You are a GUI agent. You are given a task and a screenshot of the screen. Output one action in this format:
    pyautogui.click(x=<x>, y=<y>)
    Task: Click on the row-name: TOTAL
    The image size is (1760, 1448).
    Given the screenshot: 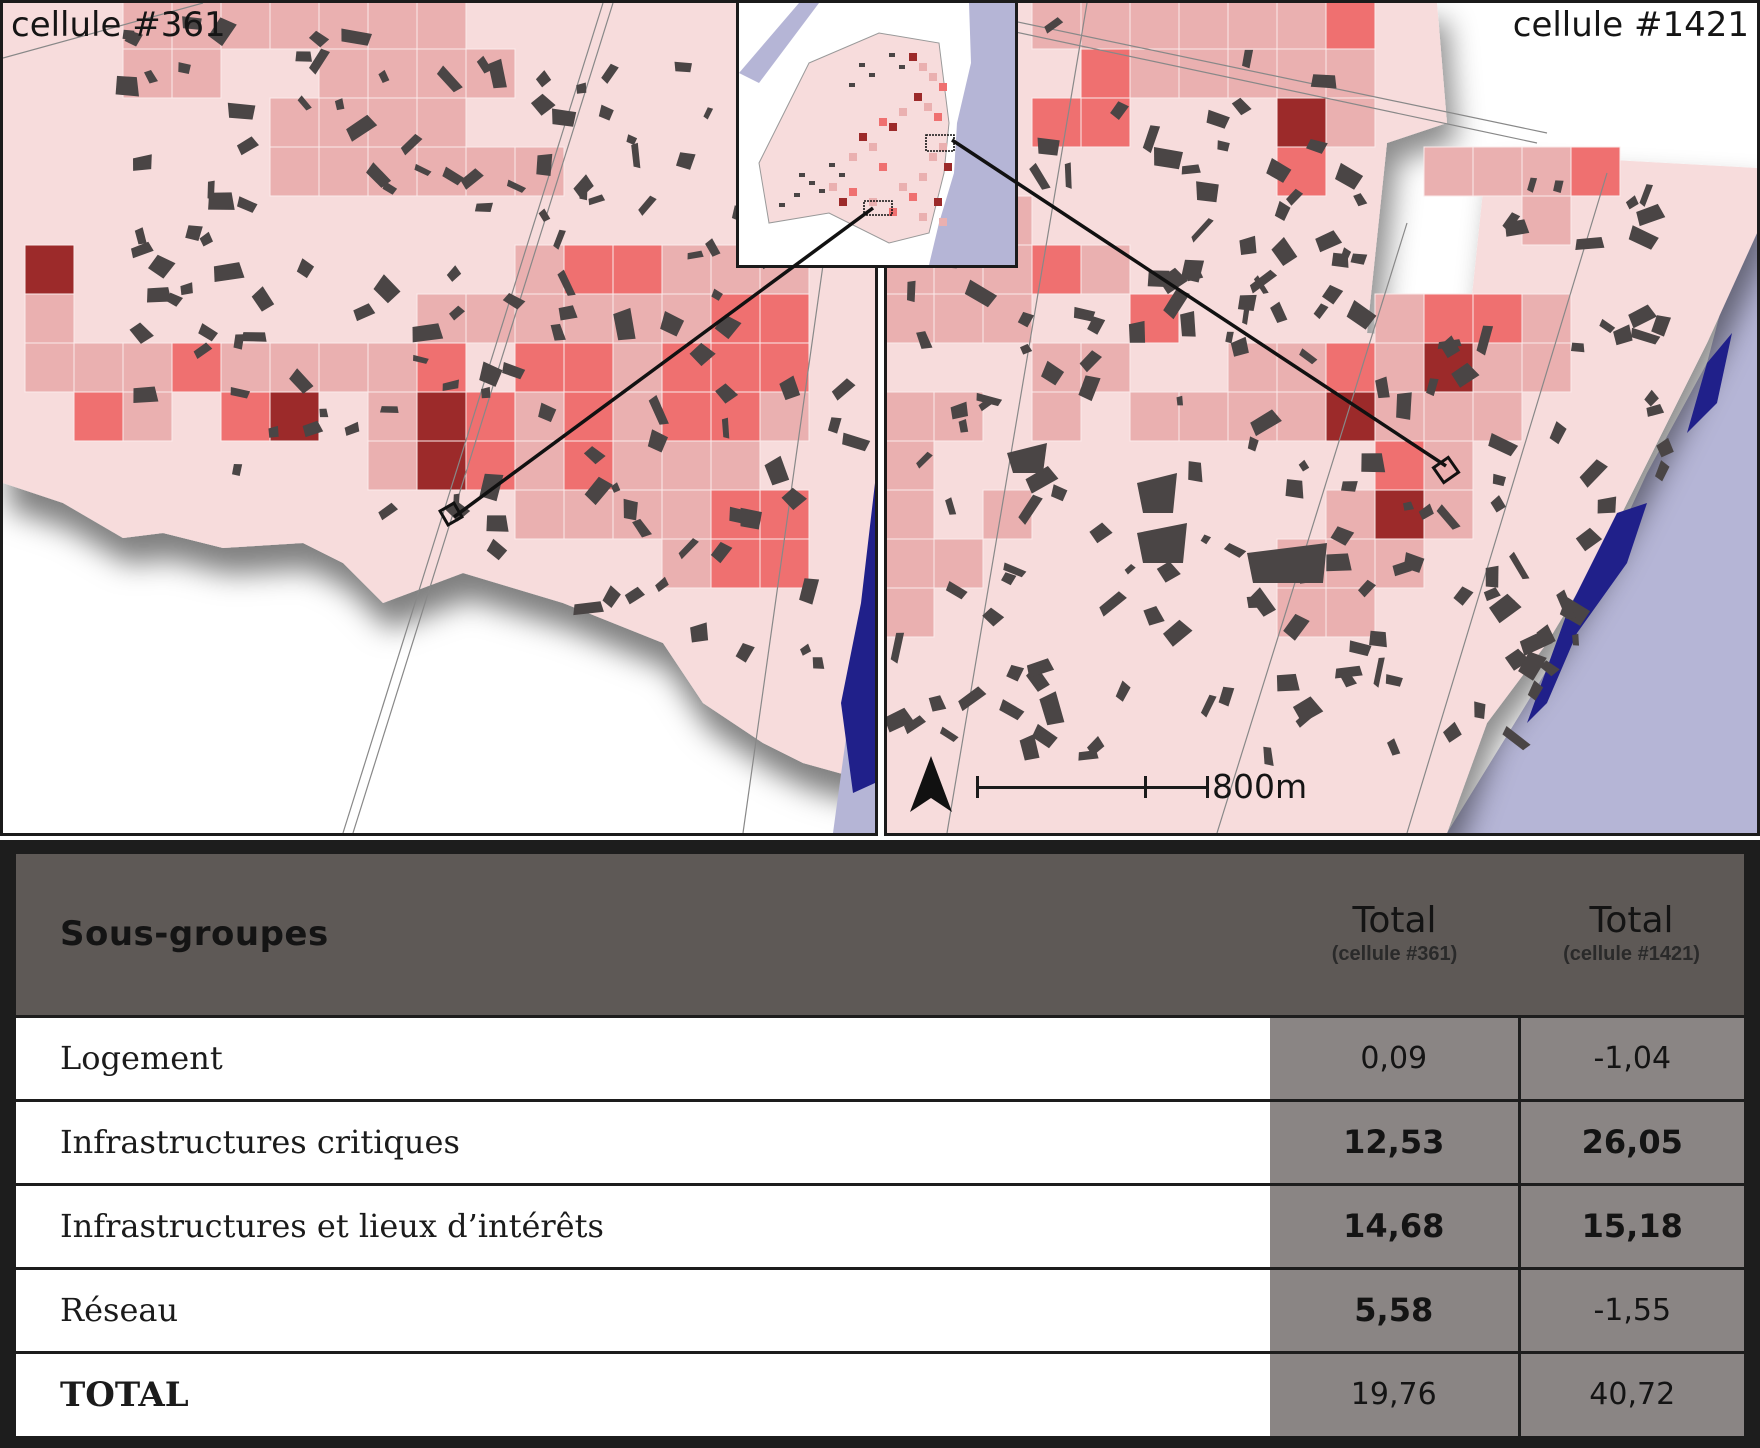 What is the action you would take?
    pyautogui.click(x=643, y=1393)
    